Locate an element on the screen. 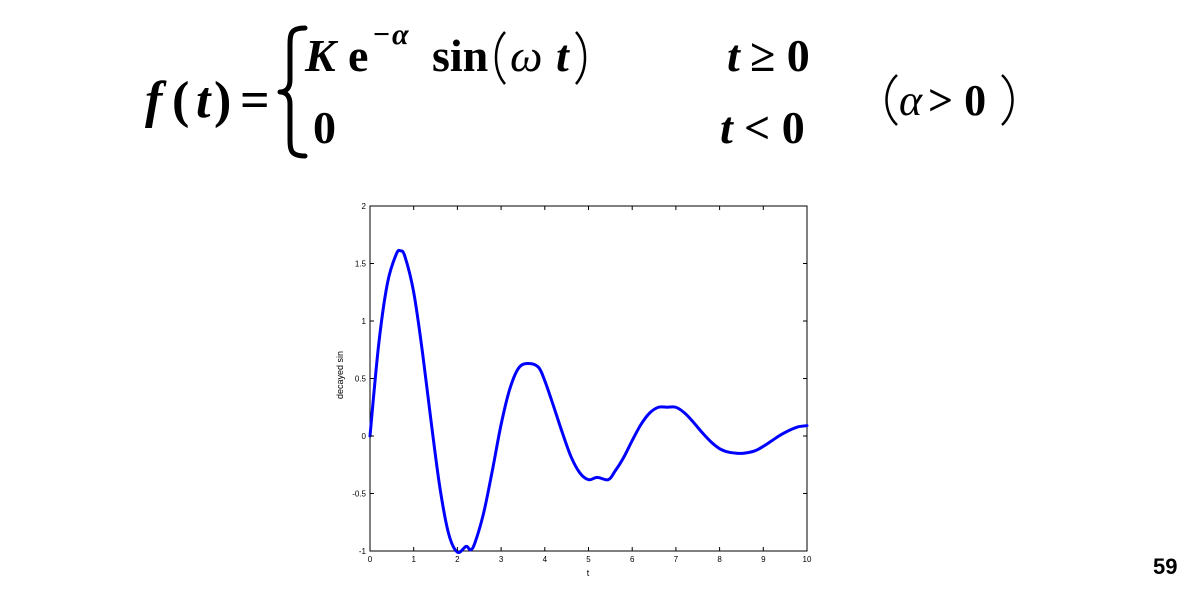 The width and height of the screenshot is (1178, 590). y-tick-label: 1 is located at coordinates (364, 321).